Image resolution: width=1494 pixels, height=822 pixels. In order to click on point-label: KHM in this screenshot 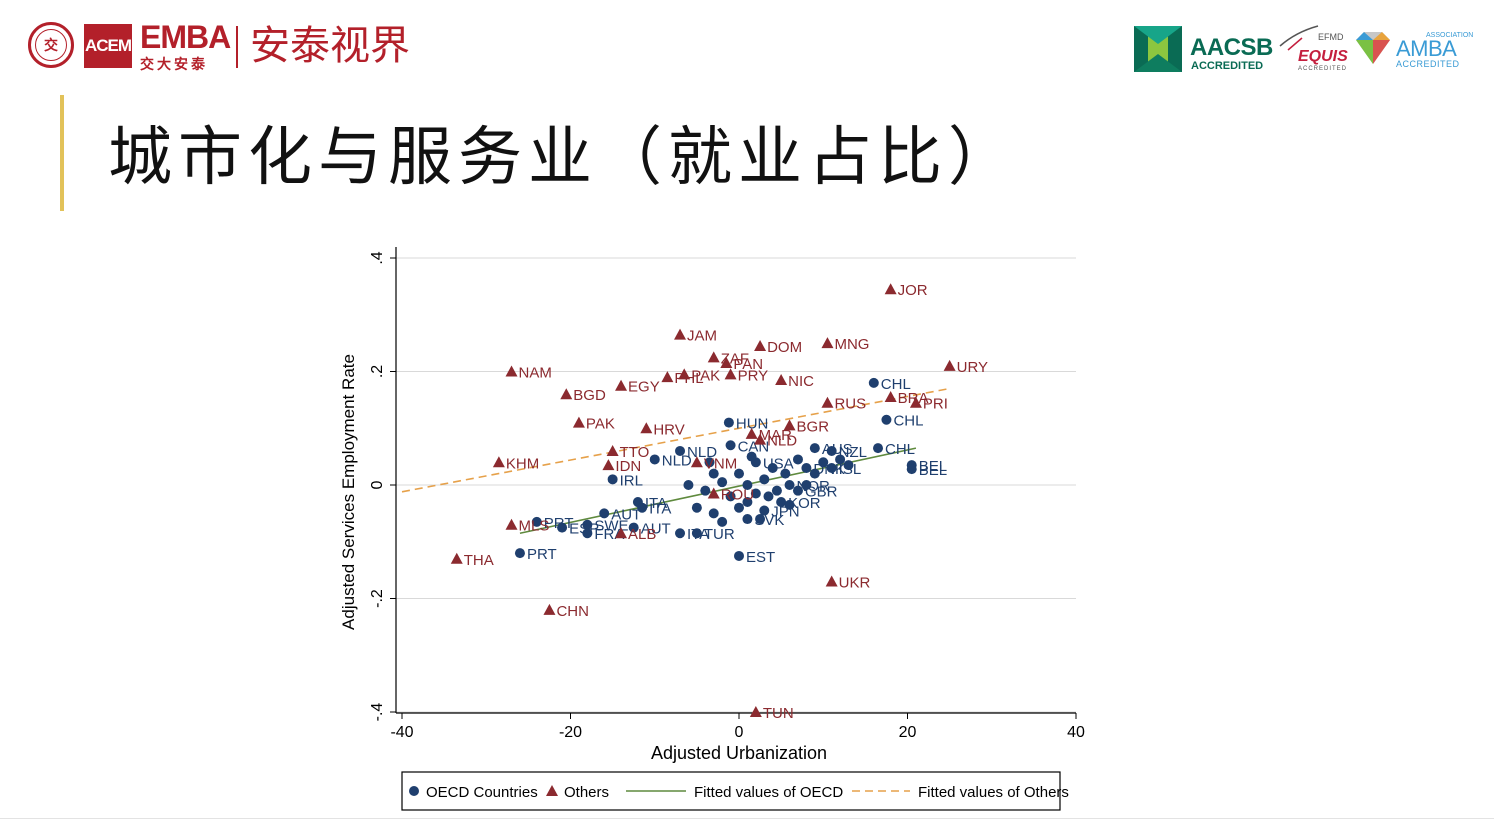, I will do `click(522, 463)`.